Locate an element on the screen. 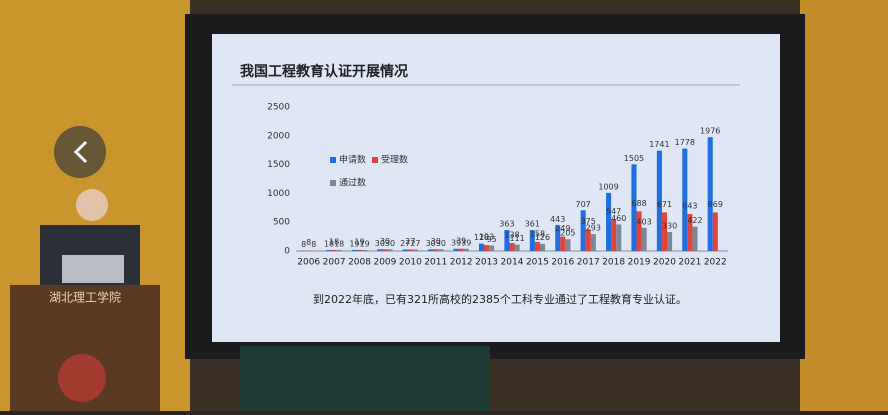 The width and height of the screenshot is (888, 415). back-button is located at coordinates (80, 152).